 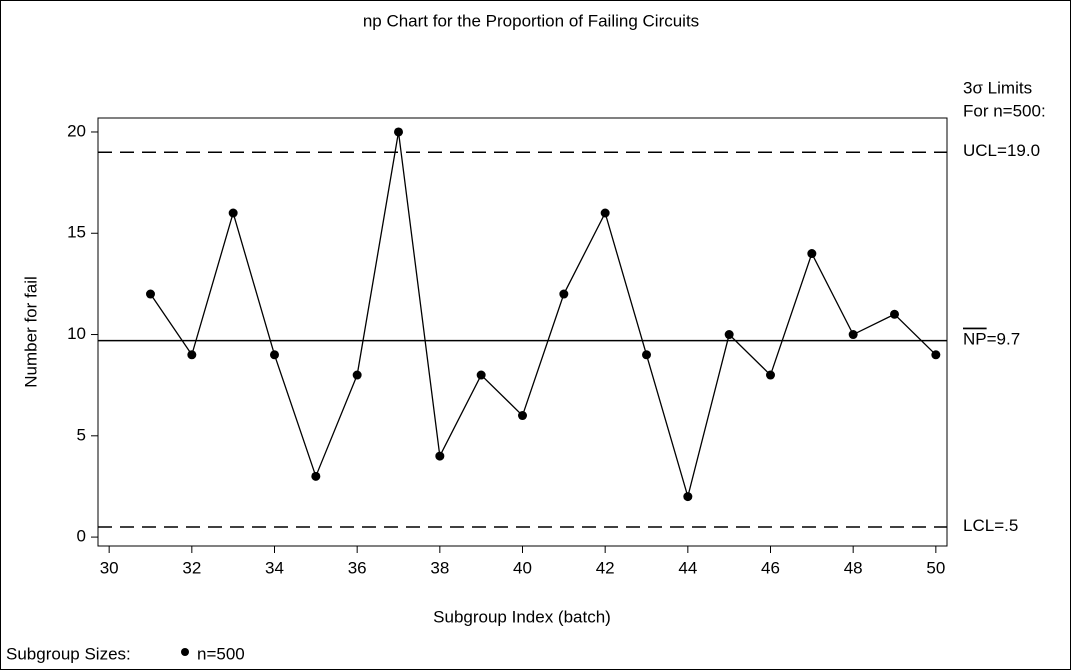 What do you see at coordinates (274, 567) in the screenshot?
I see `x-tick-label: 34` at bounding box center [274, 567].